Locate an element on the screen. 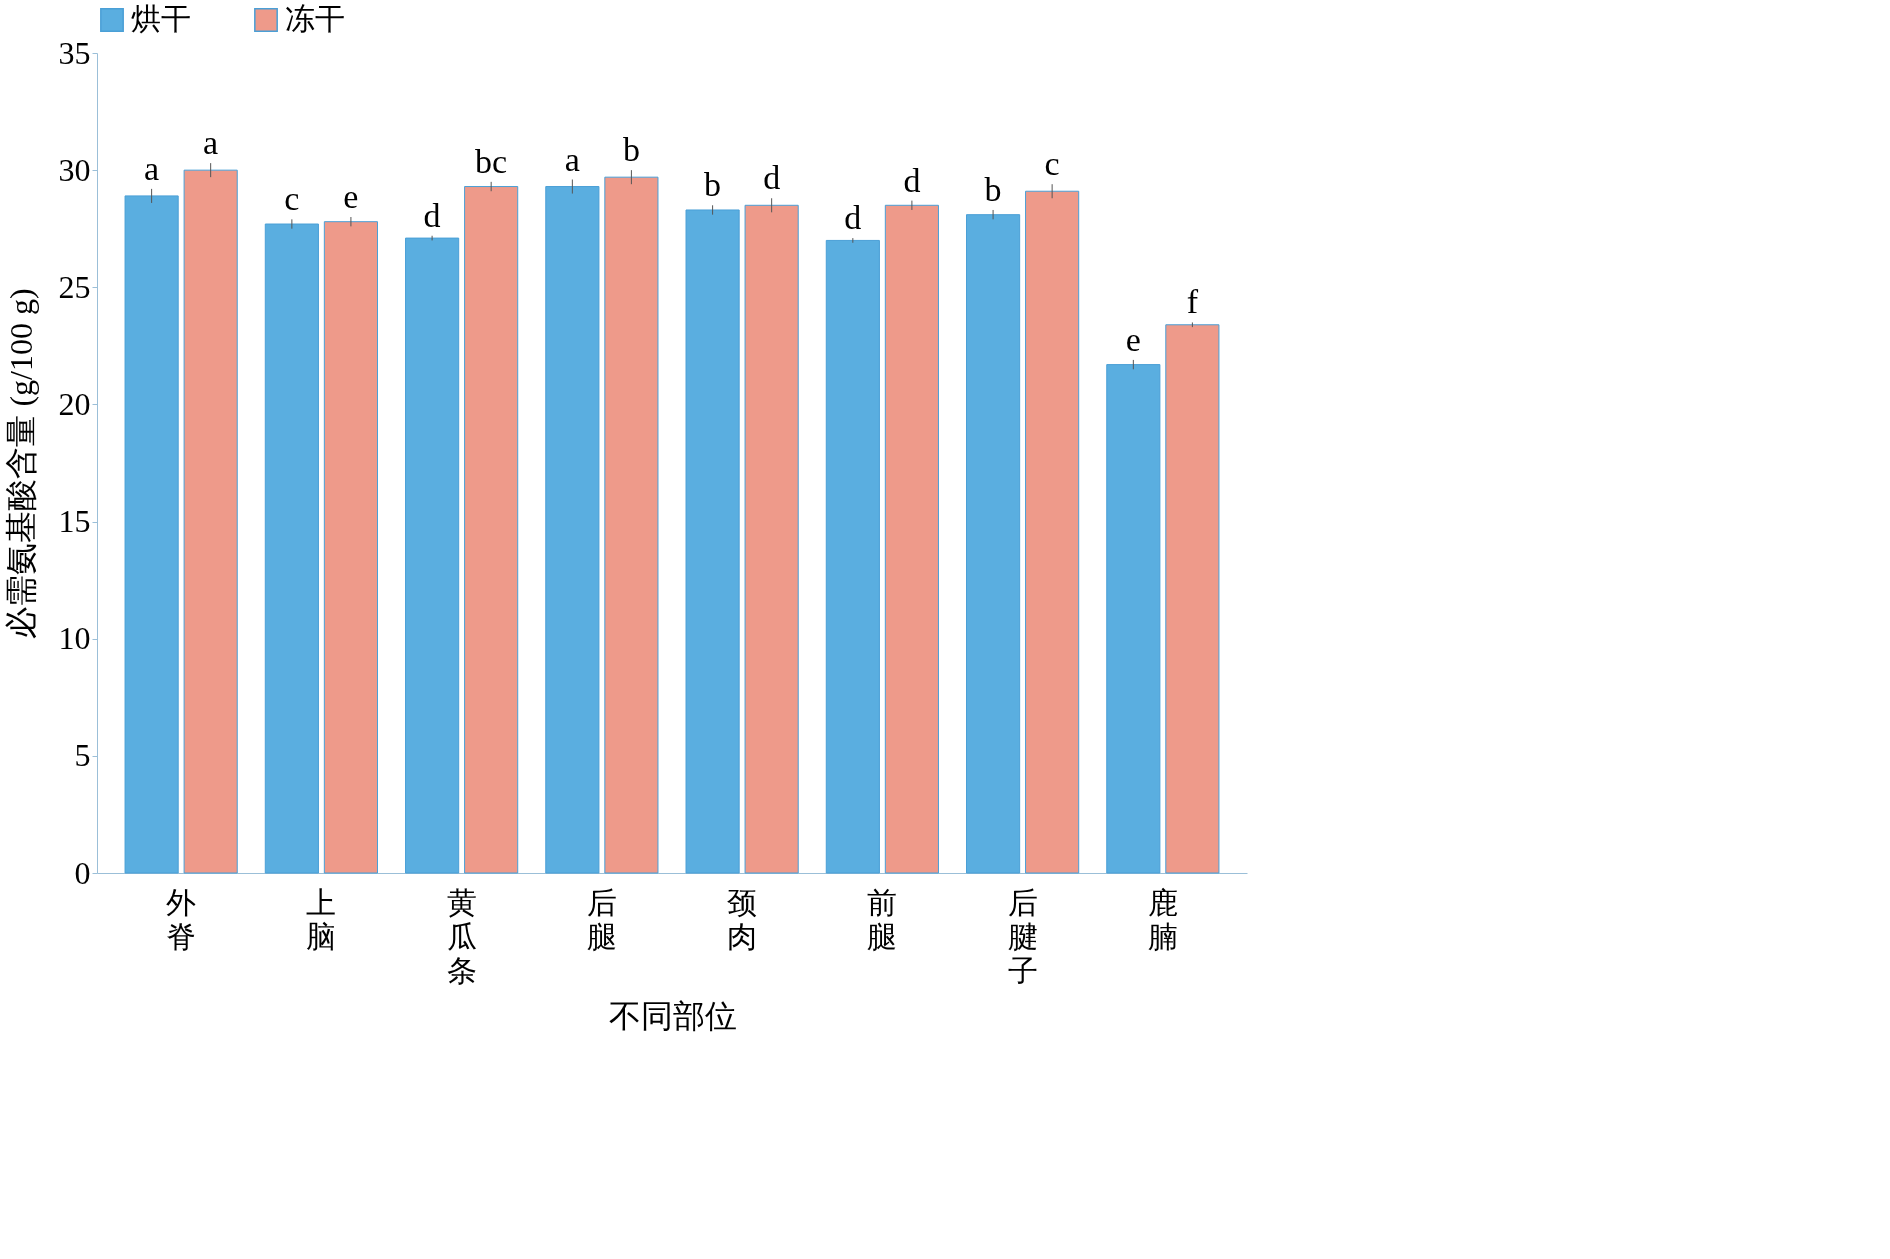 This screenshot has height=1259, width=1890. x-tick-label: 上脑 is located at coordinates (321, 919).